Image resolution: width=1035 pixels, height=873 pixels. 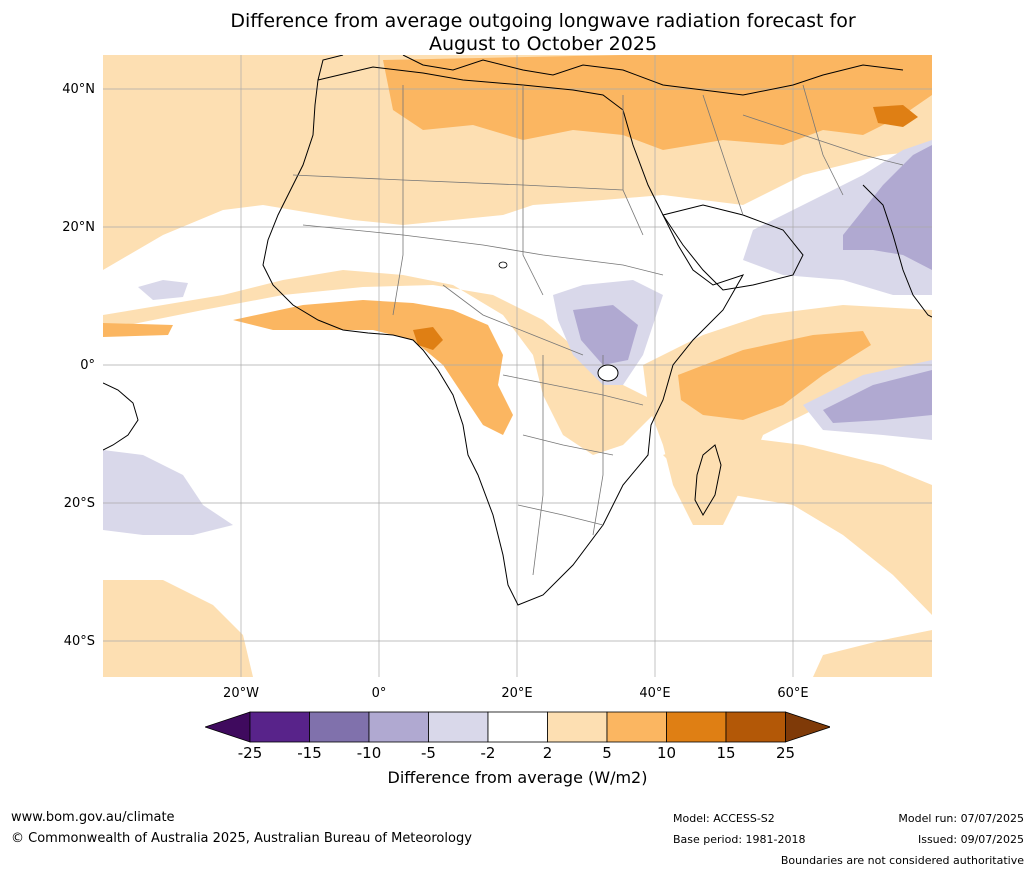 What do you see at coordinates (726, 753) in the screenshot?
I see `colorbar-tick-label: 15` at bounding box center [726, 753].